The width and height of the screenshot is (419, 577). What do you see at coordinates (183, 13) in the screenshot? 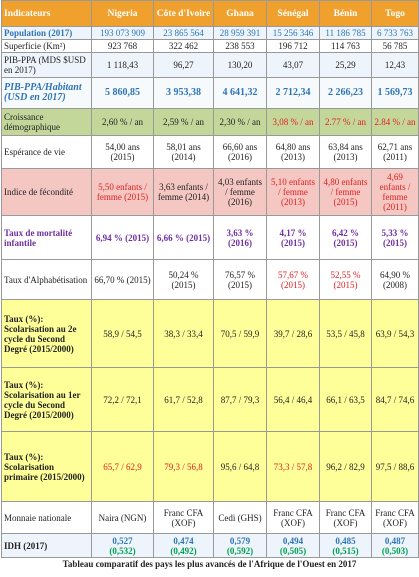
I see `header-cell: Côte d'Ivoire` at bounding box center [183, 13].